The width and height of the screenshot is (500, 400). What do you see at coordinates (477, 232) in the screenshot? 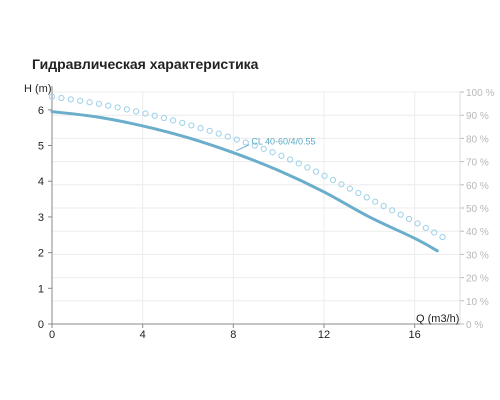
I see `y2-tick-label: 40 %` at bounding box center [477, 232].